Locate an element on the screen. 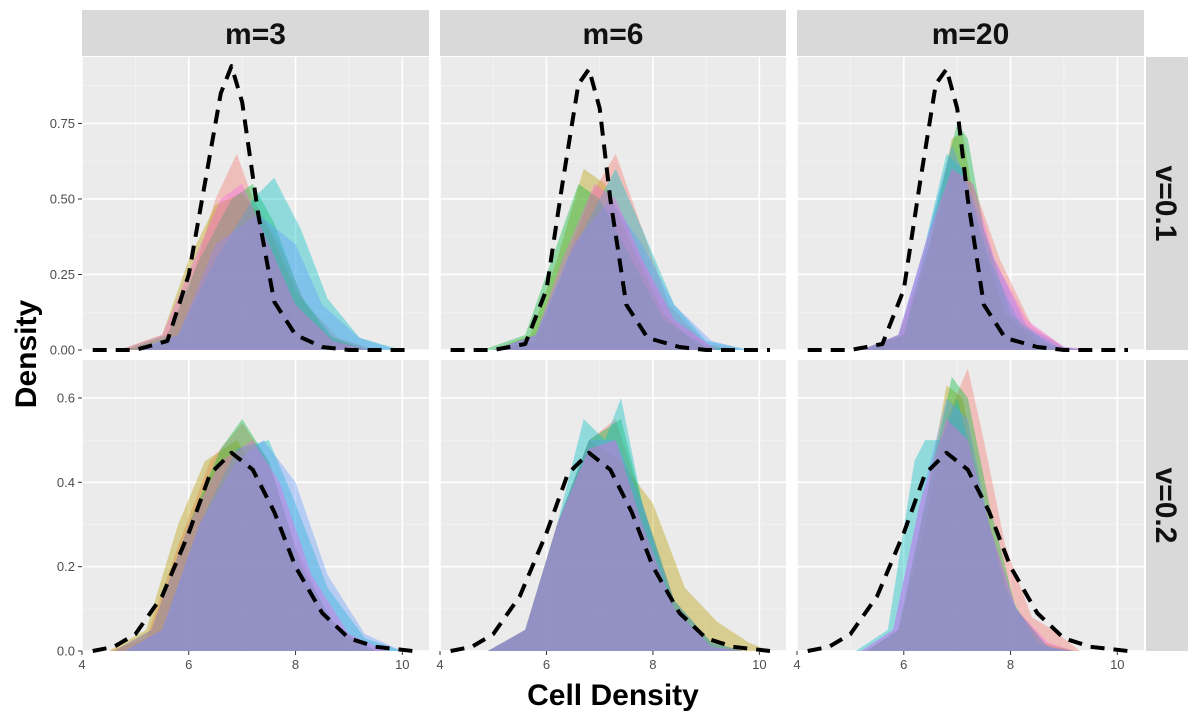 The image size is (1200, 720). y-axis-title: Density is located at coordinates (26, 354).